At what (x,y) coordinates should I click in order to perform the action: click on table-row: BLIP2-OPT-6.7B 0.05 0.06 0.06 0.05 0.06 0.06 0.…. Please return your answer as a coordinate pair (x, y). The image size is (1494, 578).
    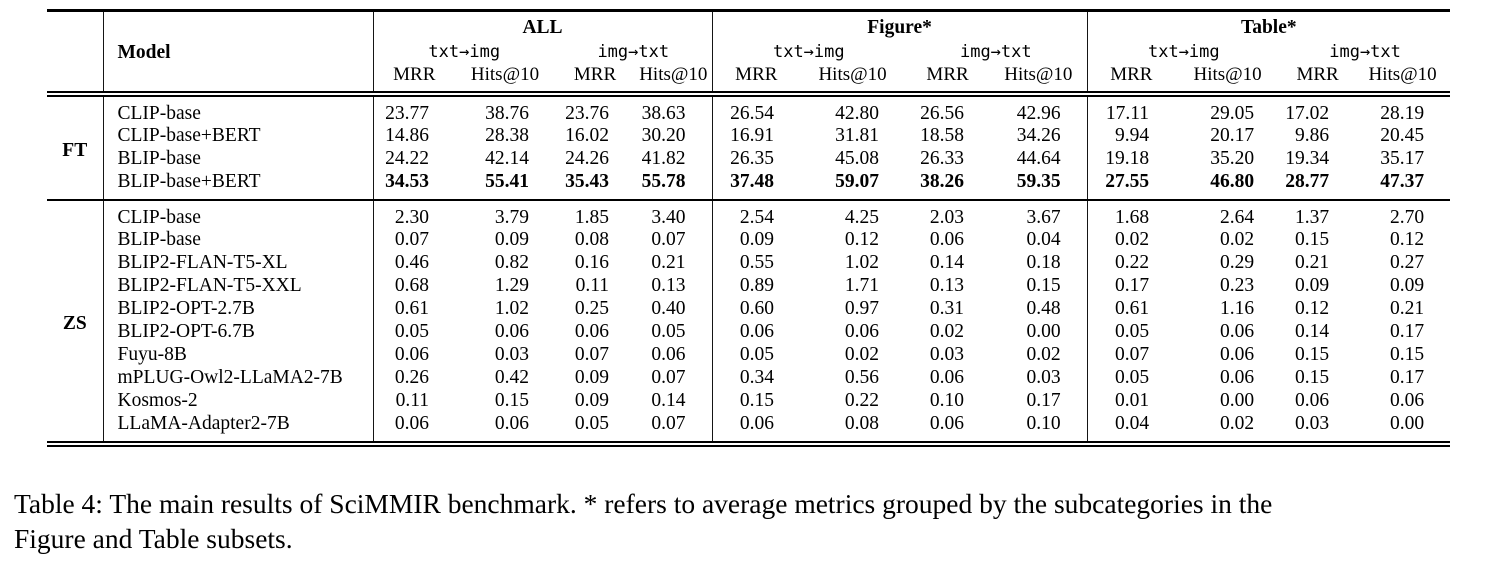
    Looking at the image, I should click on (748, 332).